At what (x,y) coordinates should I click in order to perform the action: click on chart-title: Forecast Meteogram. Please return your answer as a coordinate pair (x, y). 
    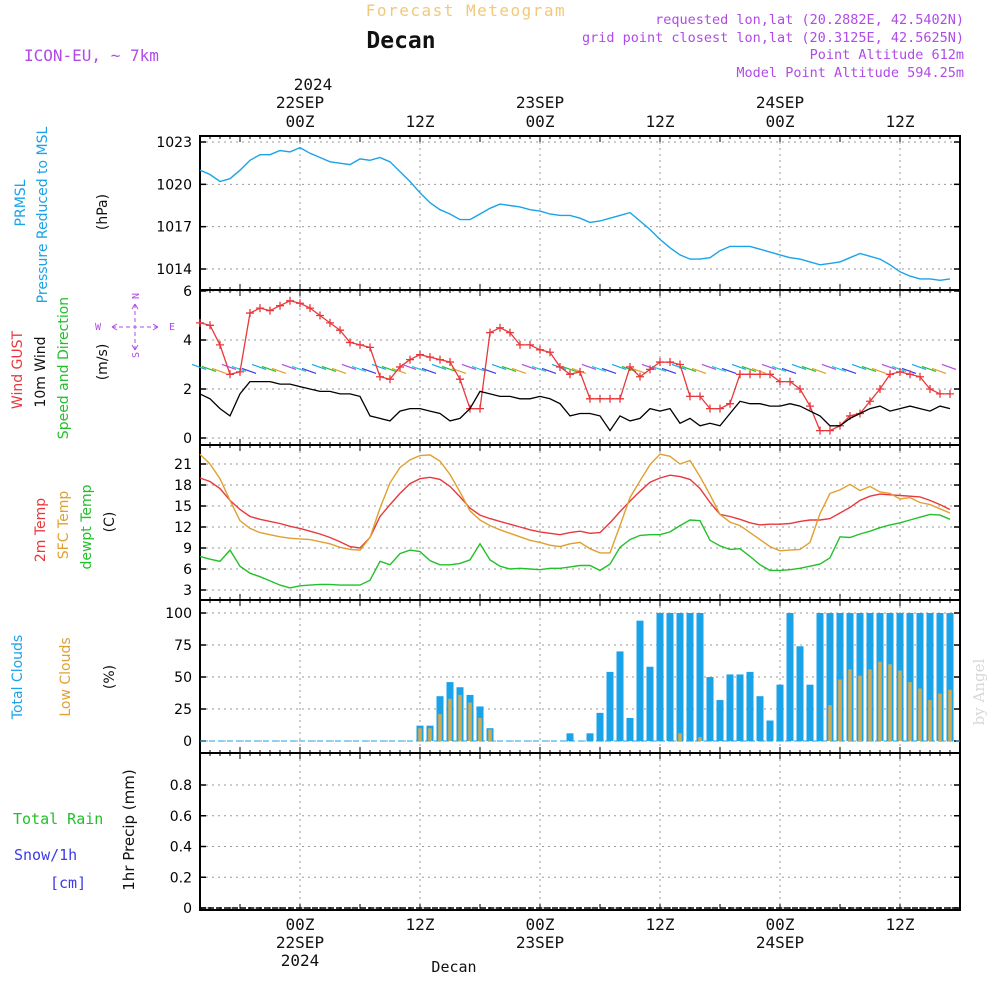
    Looking at the image, I should click on (466, 10).